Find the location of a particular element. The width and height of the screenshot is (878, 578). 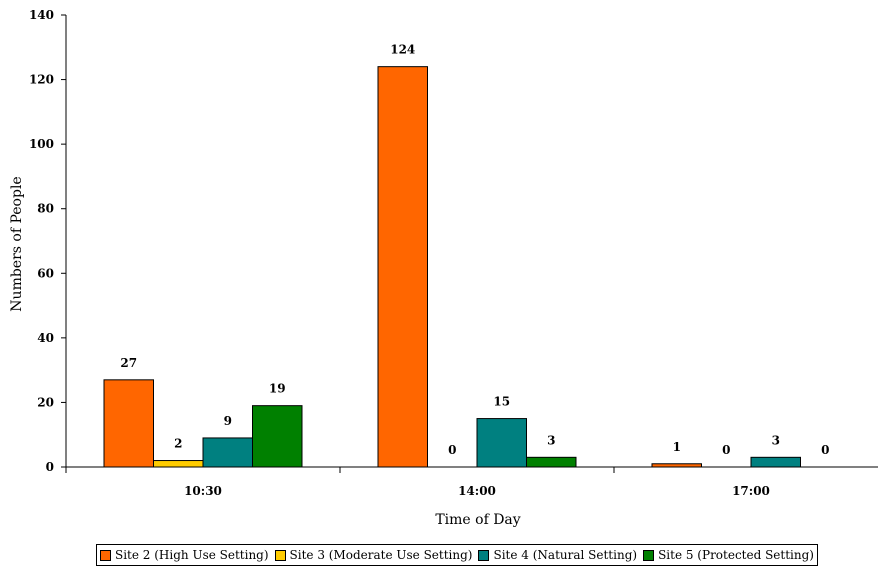

y-tick-label: 80 is located at coordinates (45, 209).